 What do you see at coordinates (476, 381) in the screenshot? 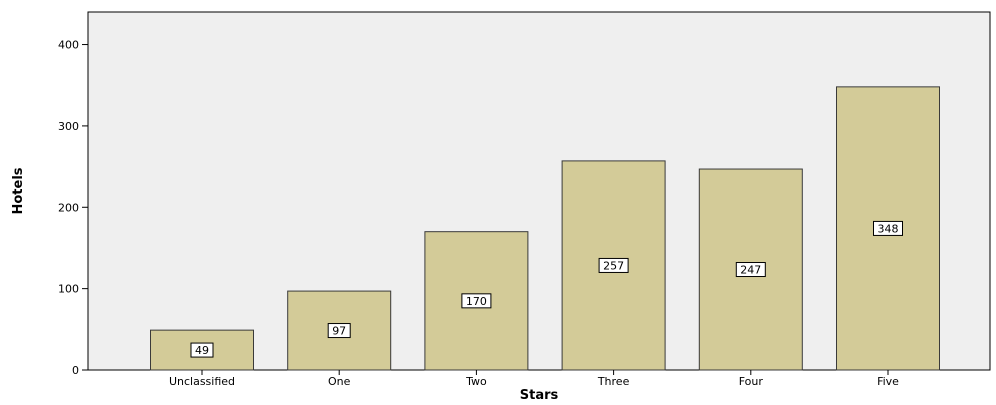
I see `x-tick-label: Two` at bounding box center [476, 381].